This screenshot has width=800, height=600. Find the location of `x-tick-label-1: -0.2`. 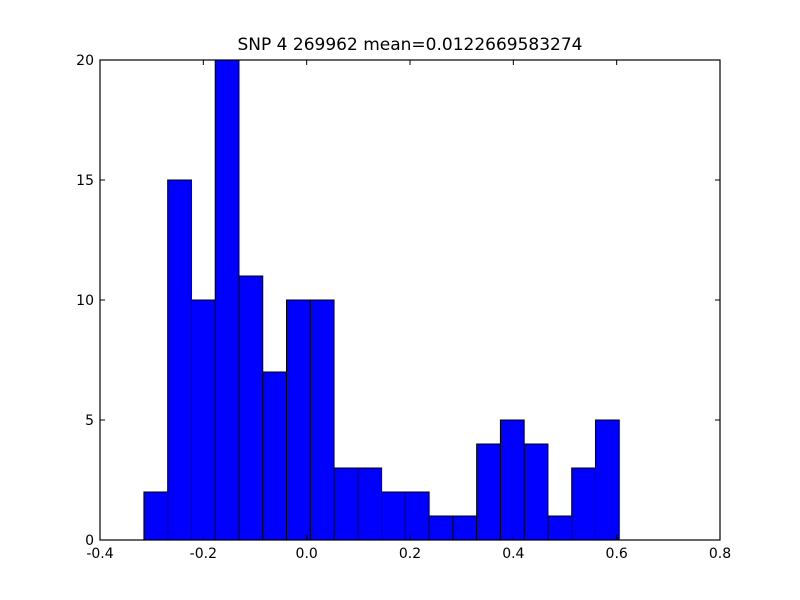

x-tick-label-1: -0.2 is located at coordinates (203, 554).